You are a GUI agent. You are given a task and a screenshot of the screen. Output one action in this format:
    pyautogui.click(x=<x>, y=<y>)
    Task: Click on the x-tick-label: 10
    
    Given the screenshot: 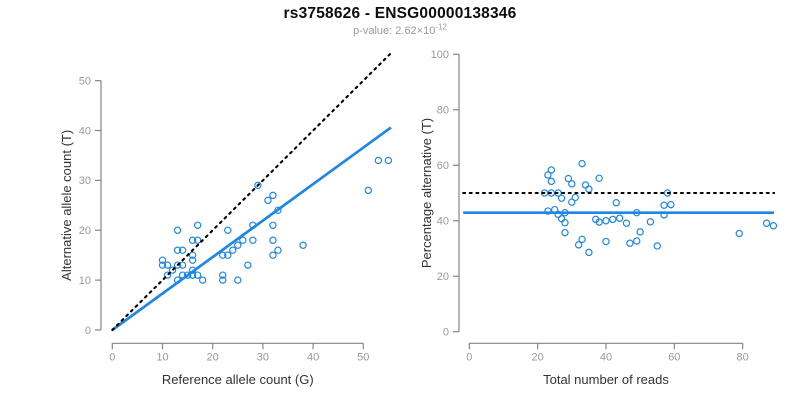 What is the action you would take?
    pyautogui.click(x=162, y=357)
    